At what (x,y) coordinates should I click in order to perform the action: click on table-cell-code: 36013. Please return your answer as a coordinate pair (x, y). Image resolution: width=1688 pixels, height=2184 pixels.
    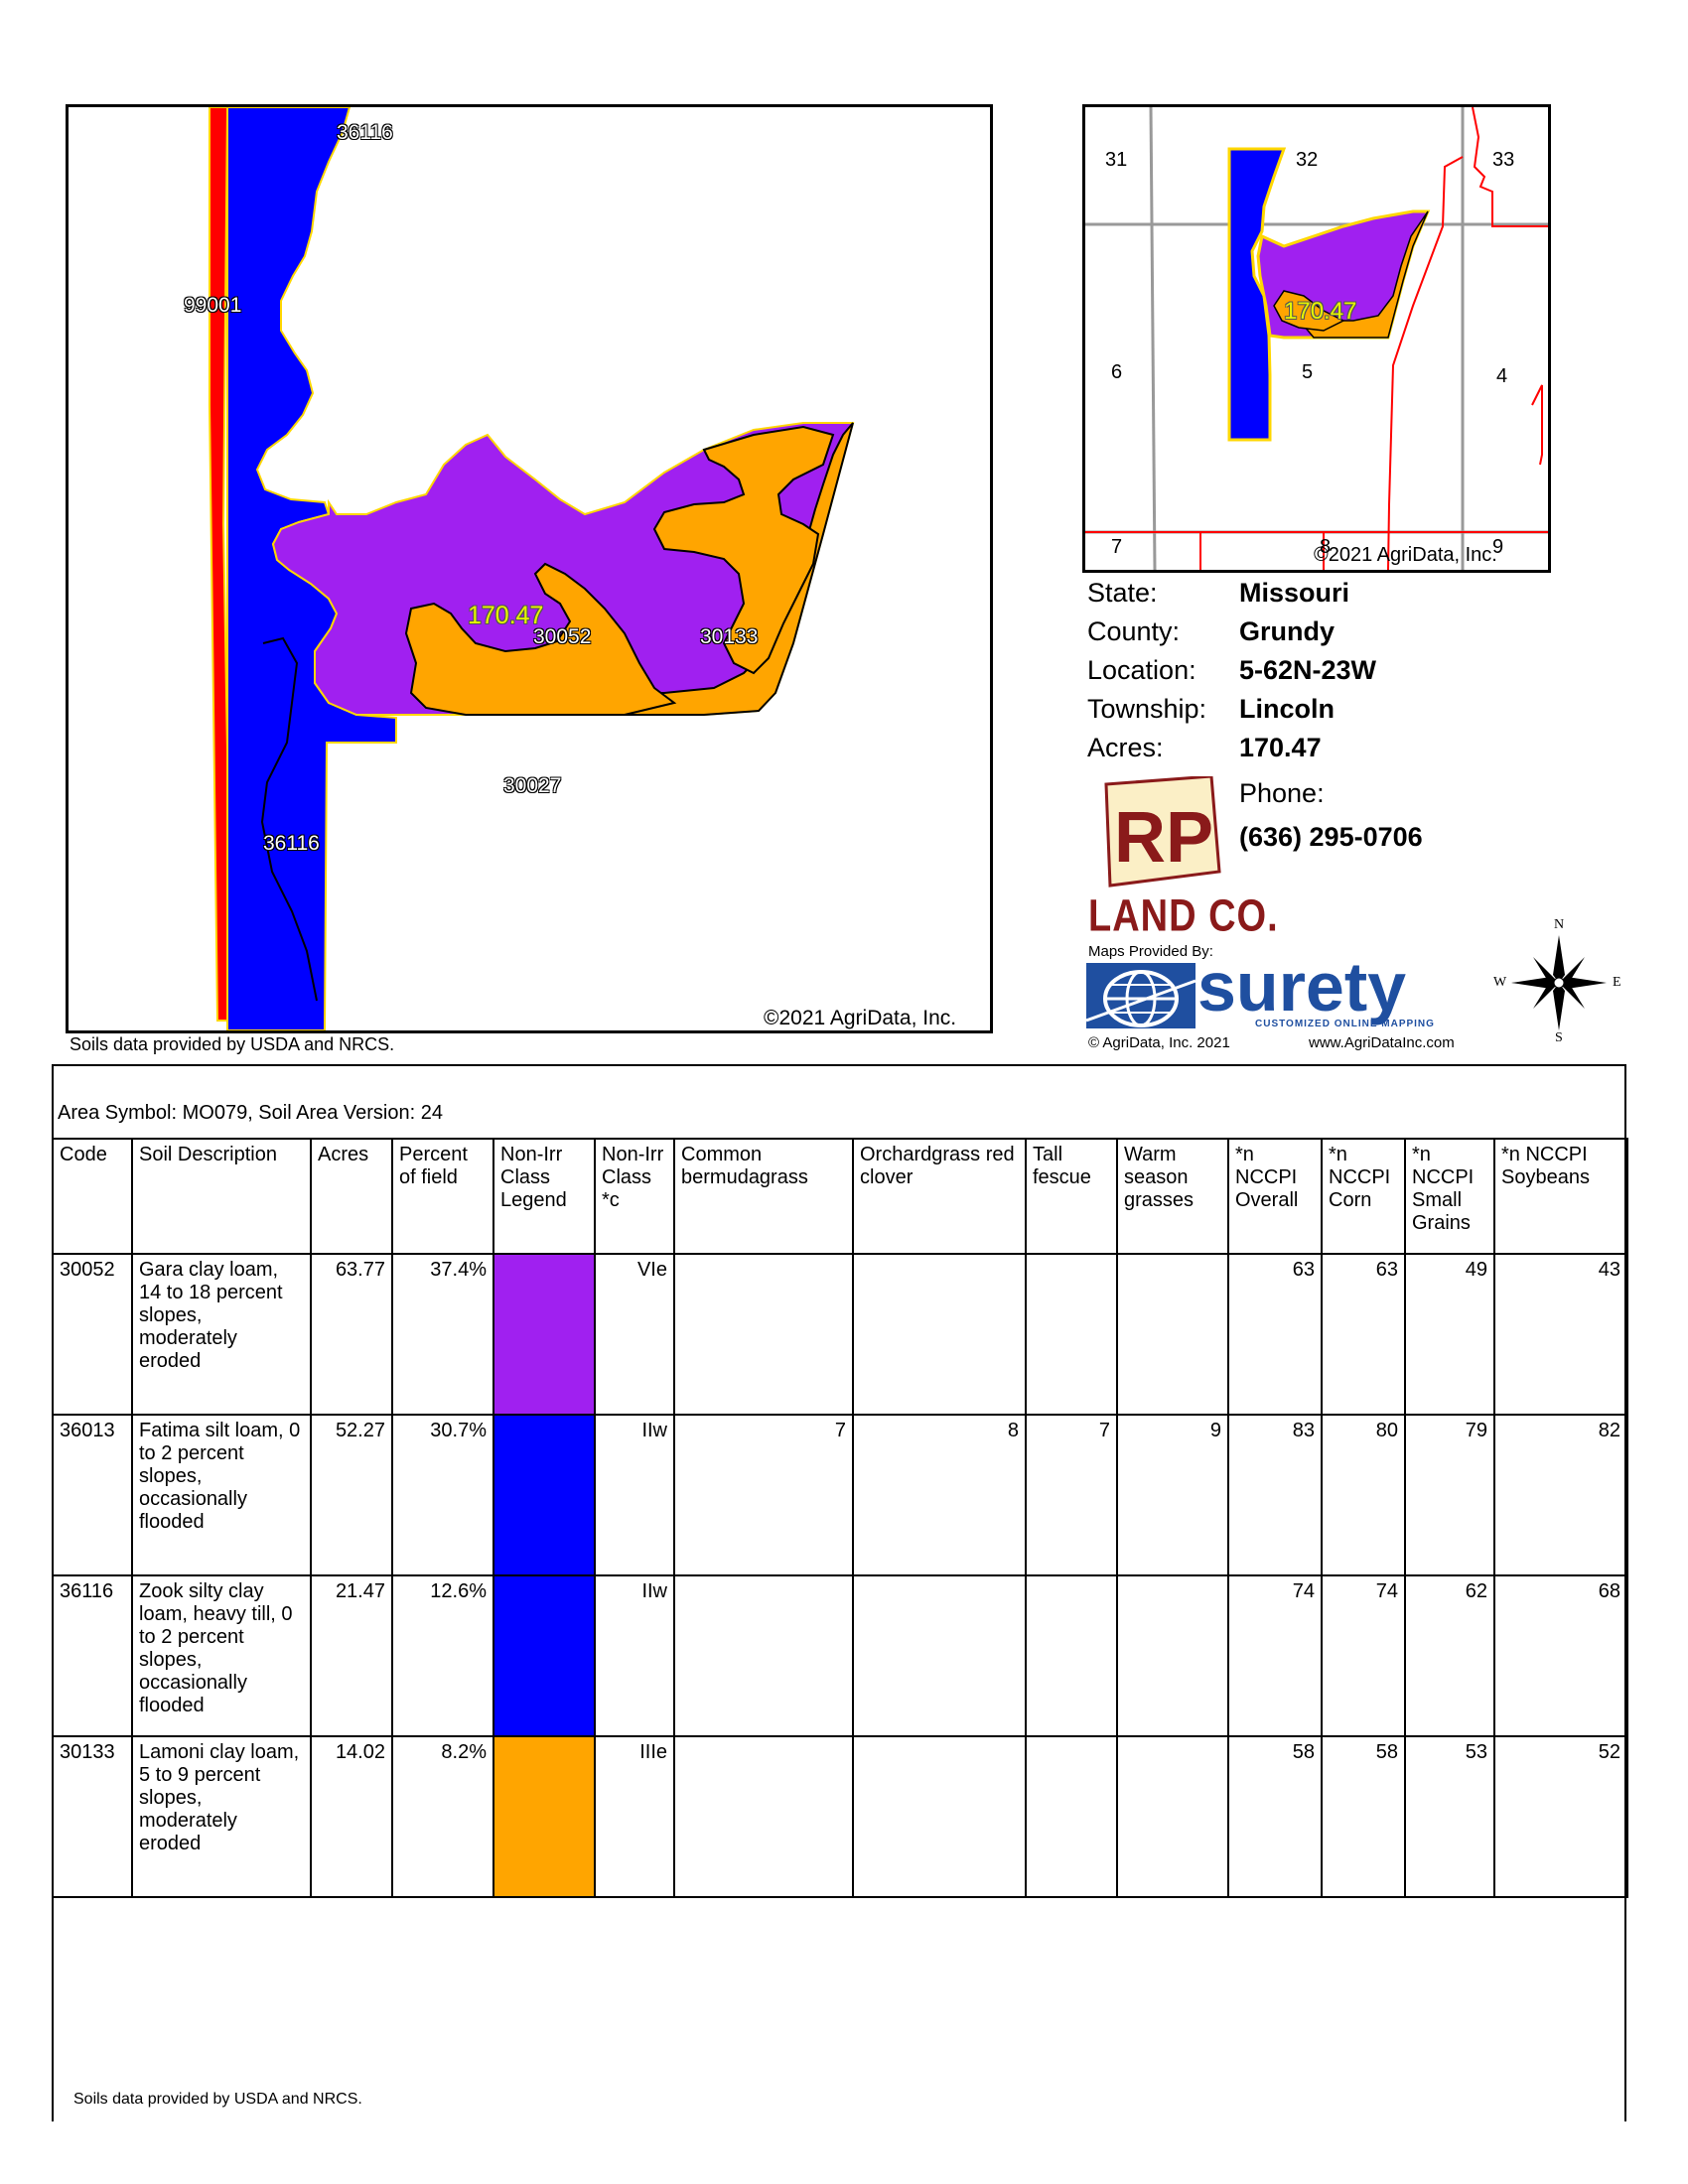
    Looking at the image, I should click on (92, 1495).